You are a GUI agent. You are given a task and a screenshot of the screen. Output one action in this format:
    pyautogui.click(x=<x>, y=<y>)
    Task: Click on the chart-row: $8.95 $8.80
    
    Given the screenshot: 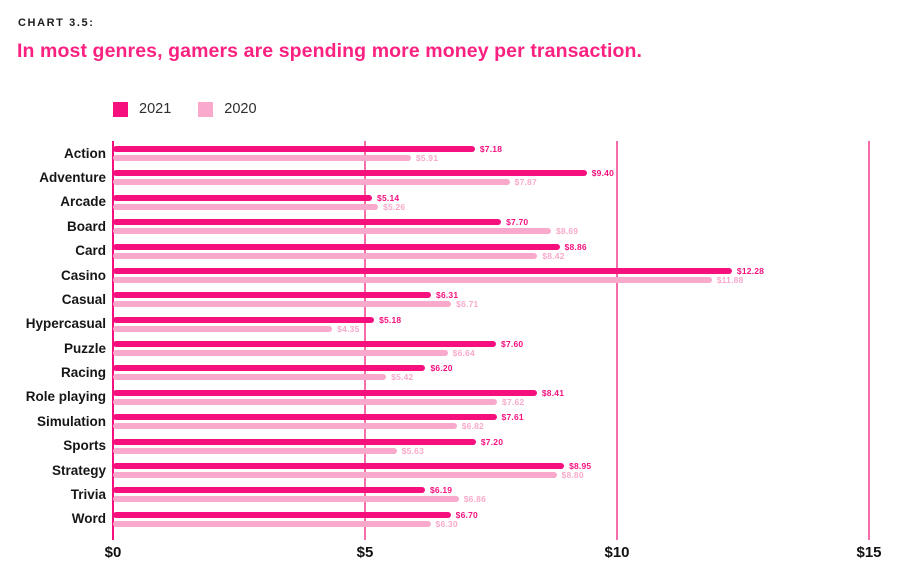 What is the action you would take?
    pyautogui.click(x=491, y=470)
    